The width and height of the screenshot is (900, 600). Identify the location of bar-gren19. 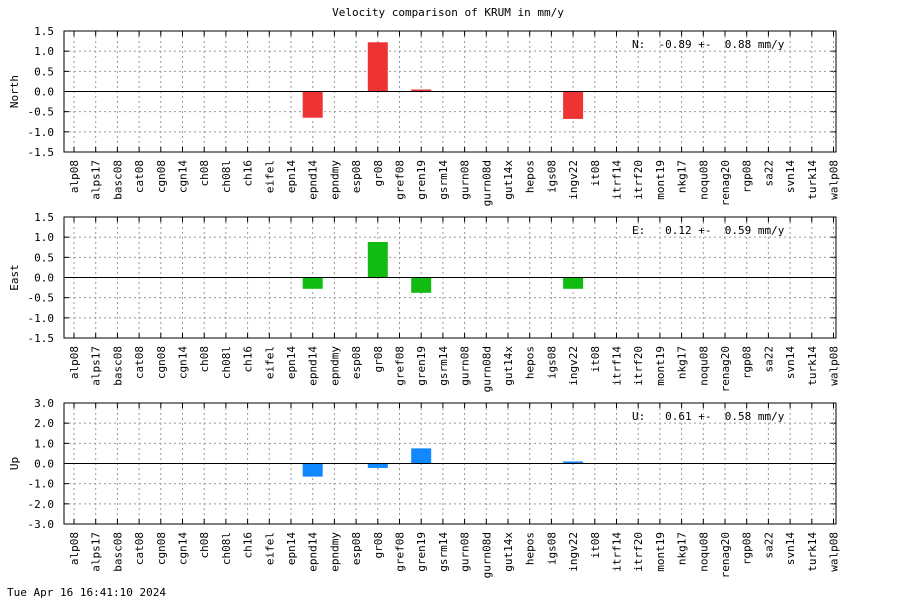
(421, 285).